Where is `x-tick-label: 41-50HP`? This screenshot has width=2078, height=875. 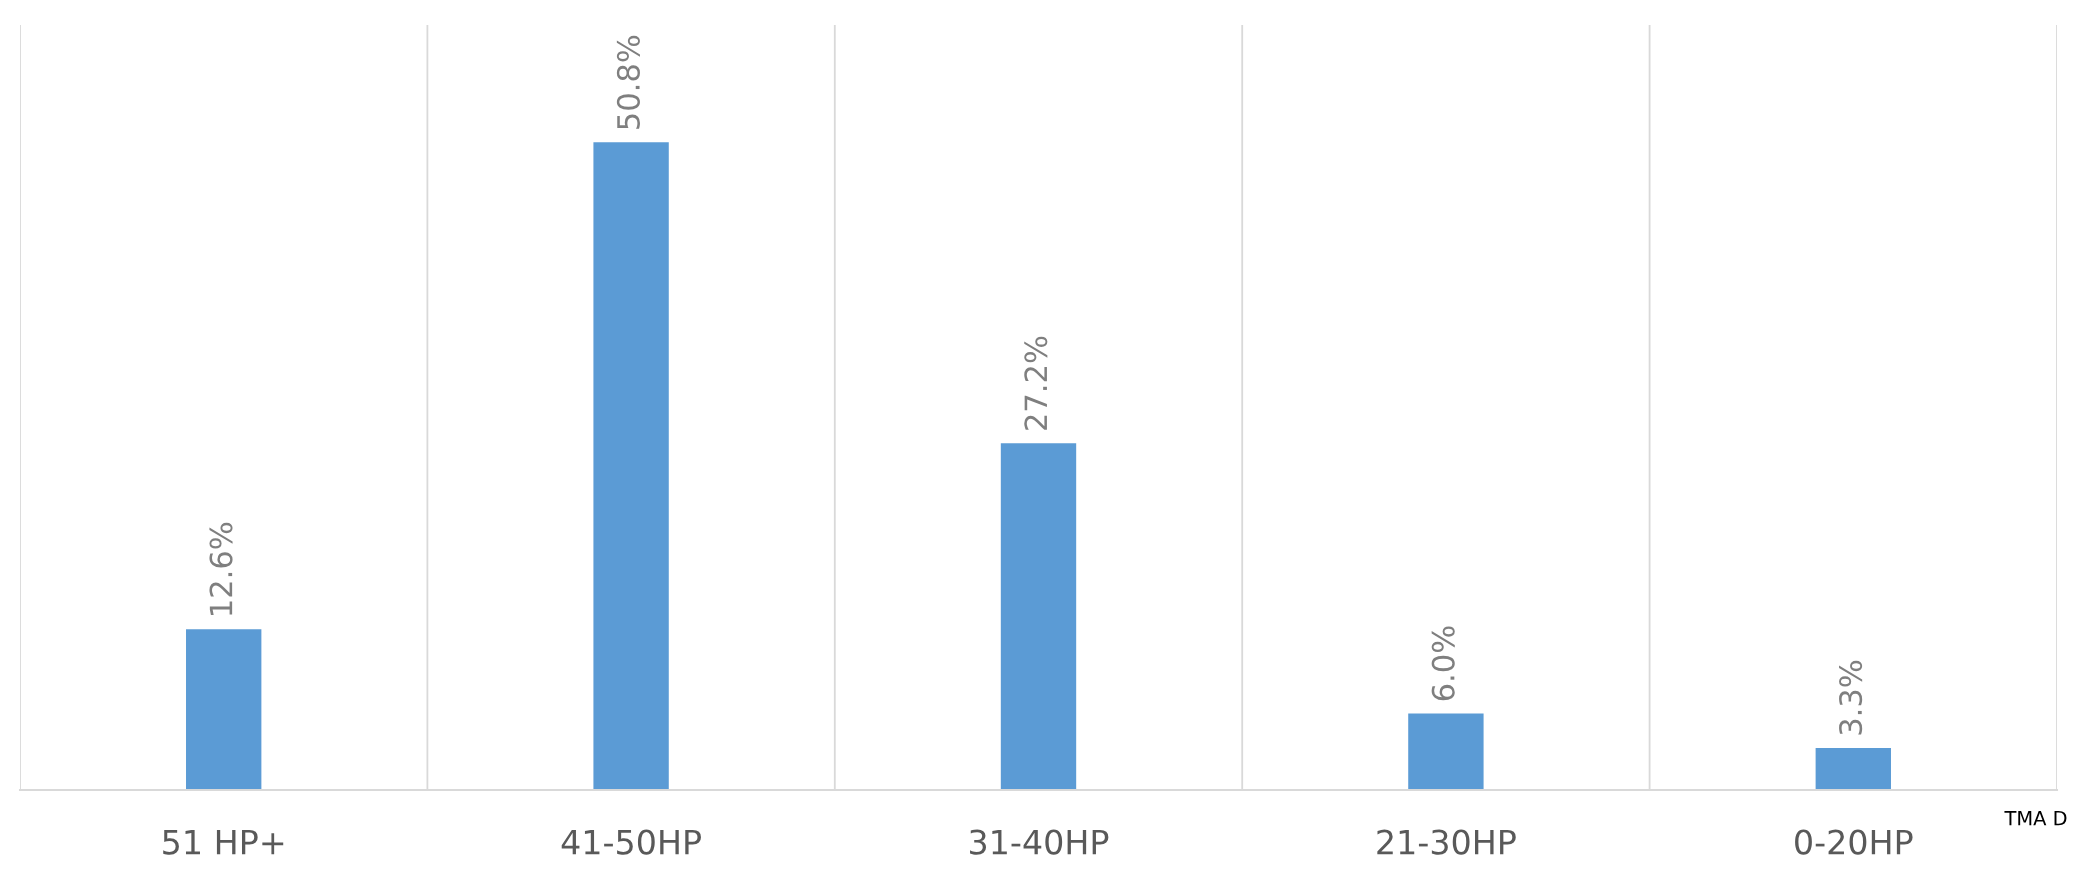
x-tick-label: 41-50HP is located at coordinates (631, 842).